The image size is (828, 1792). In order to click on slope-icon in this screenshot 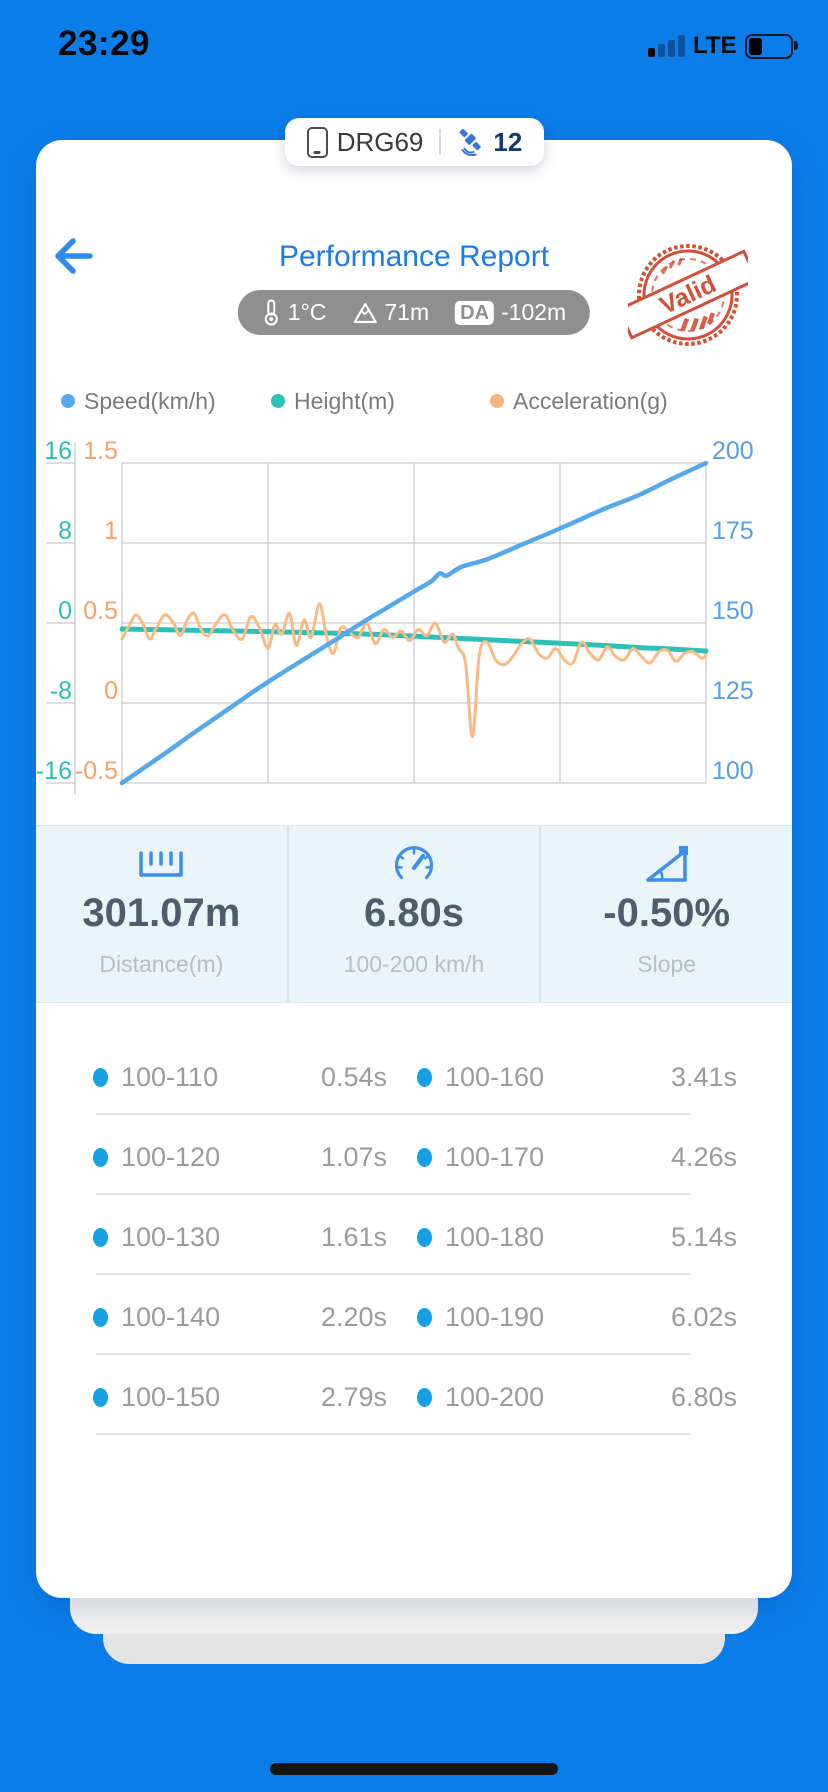, I will do `click(667, 864)`.